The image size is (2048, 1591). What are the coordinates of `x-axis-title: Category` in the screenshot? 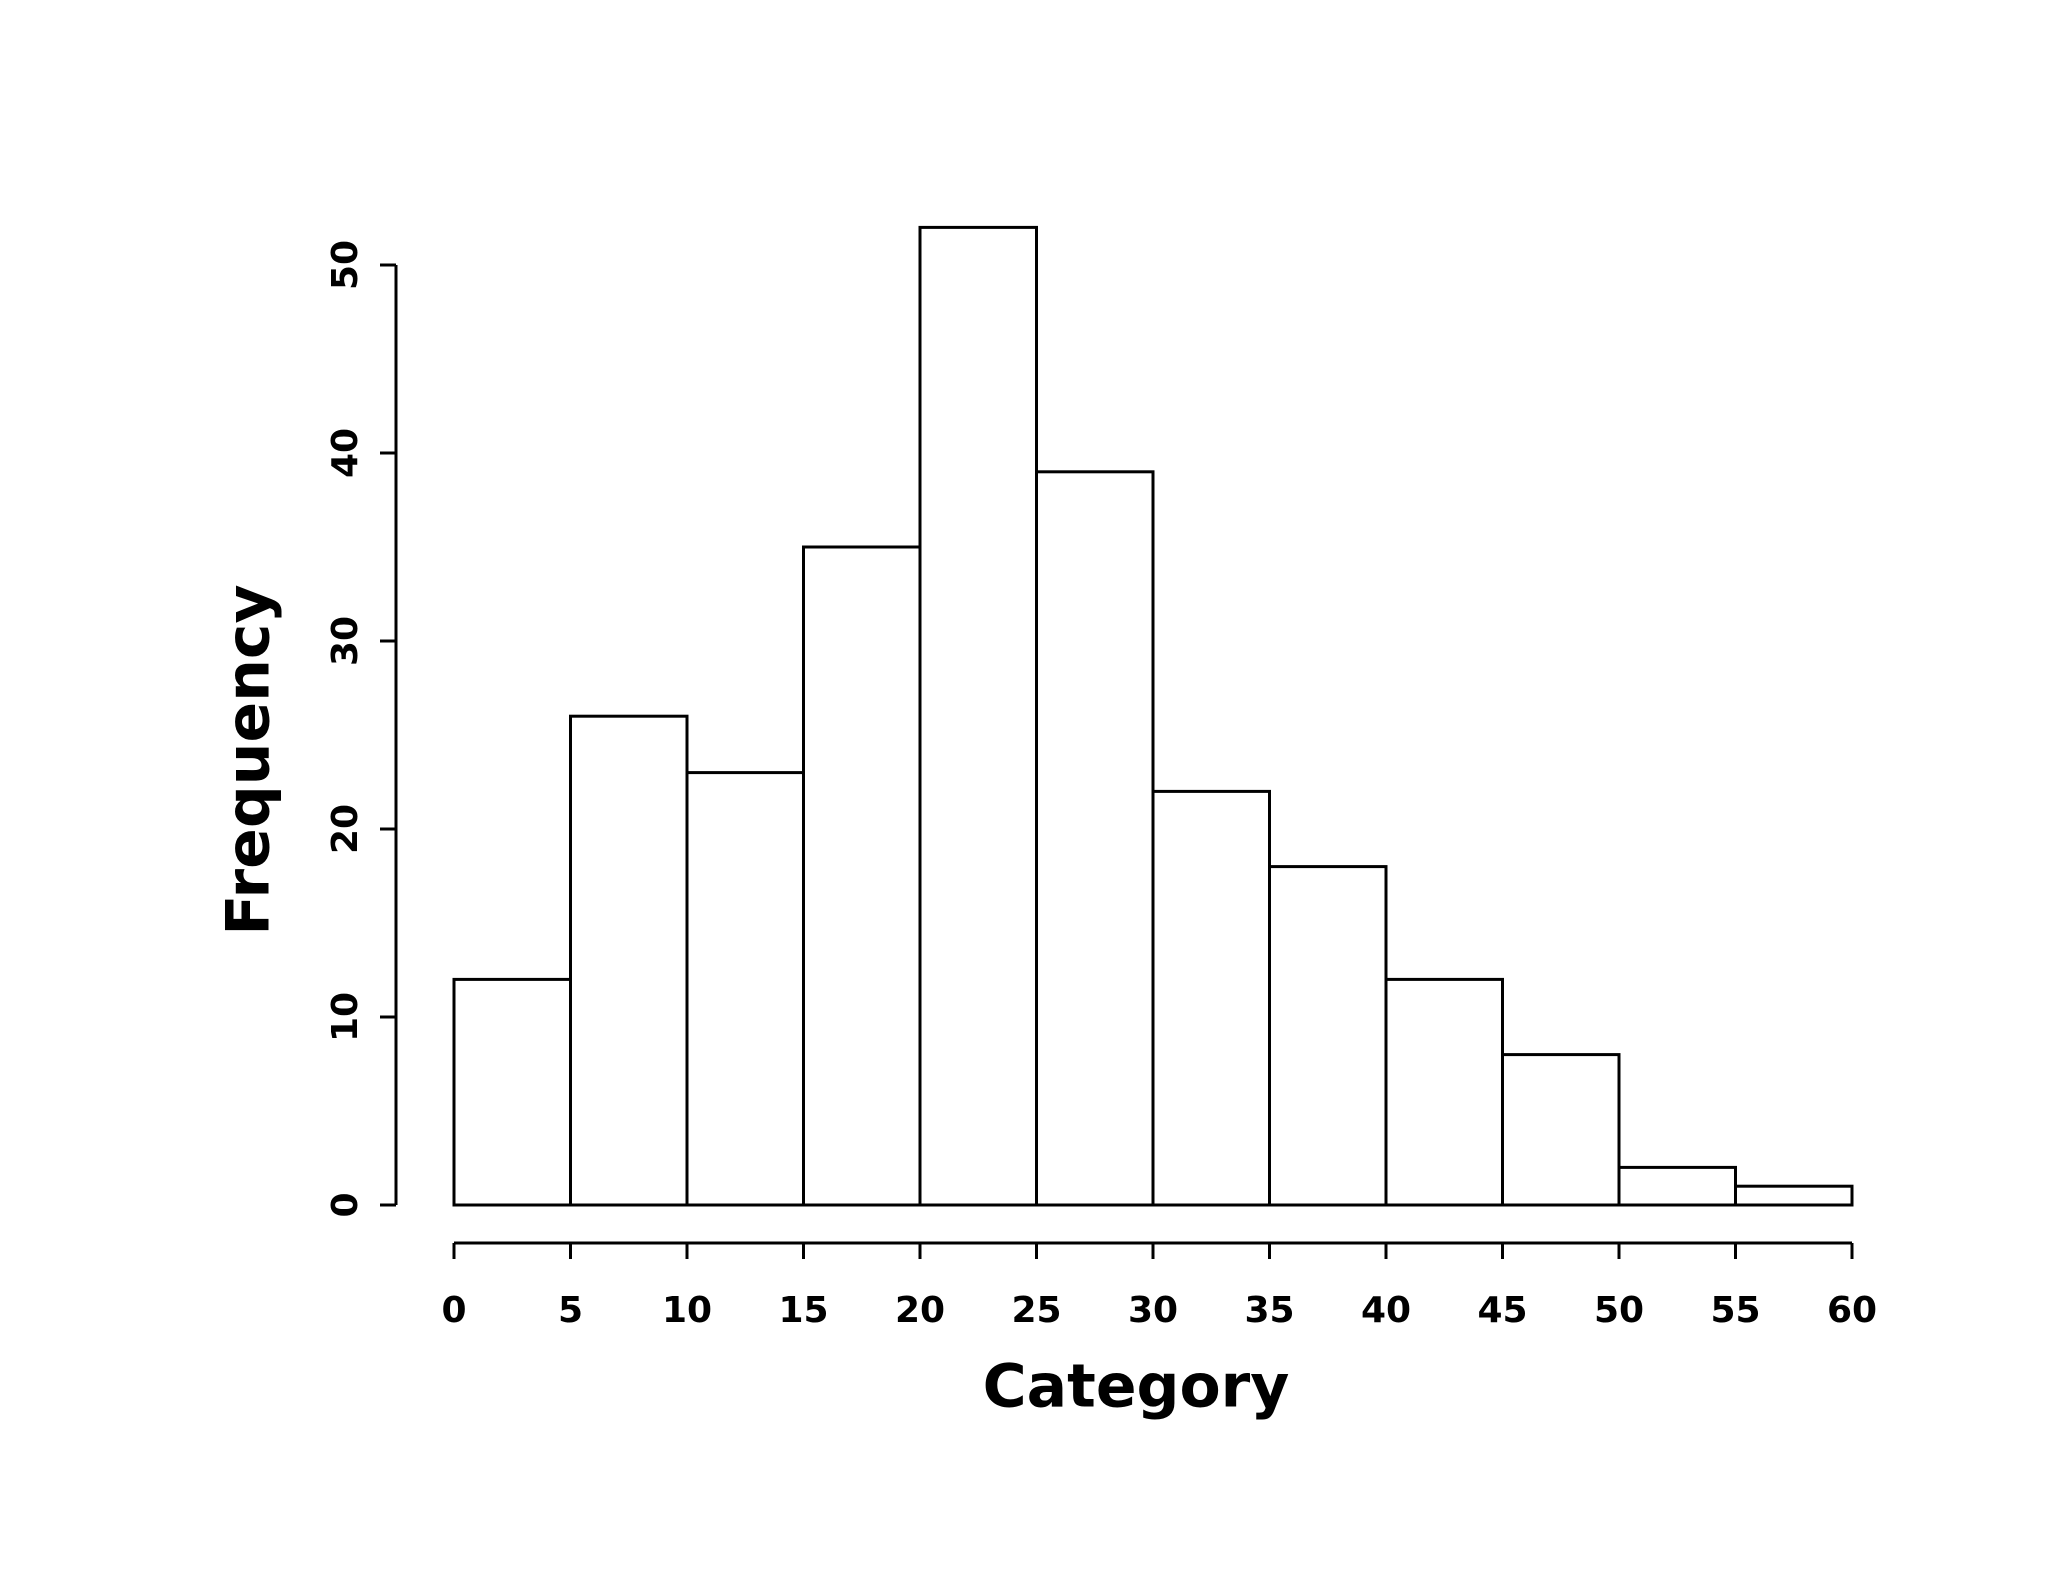 It's located at (1136, 1387).